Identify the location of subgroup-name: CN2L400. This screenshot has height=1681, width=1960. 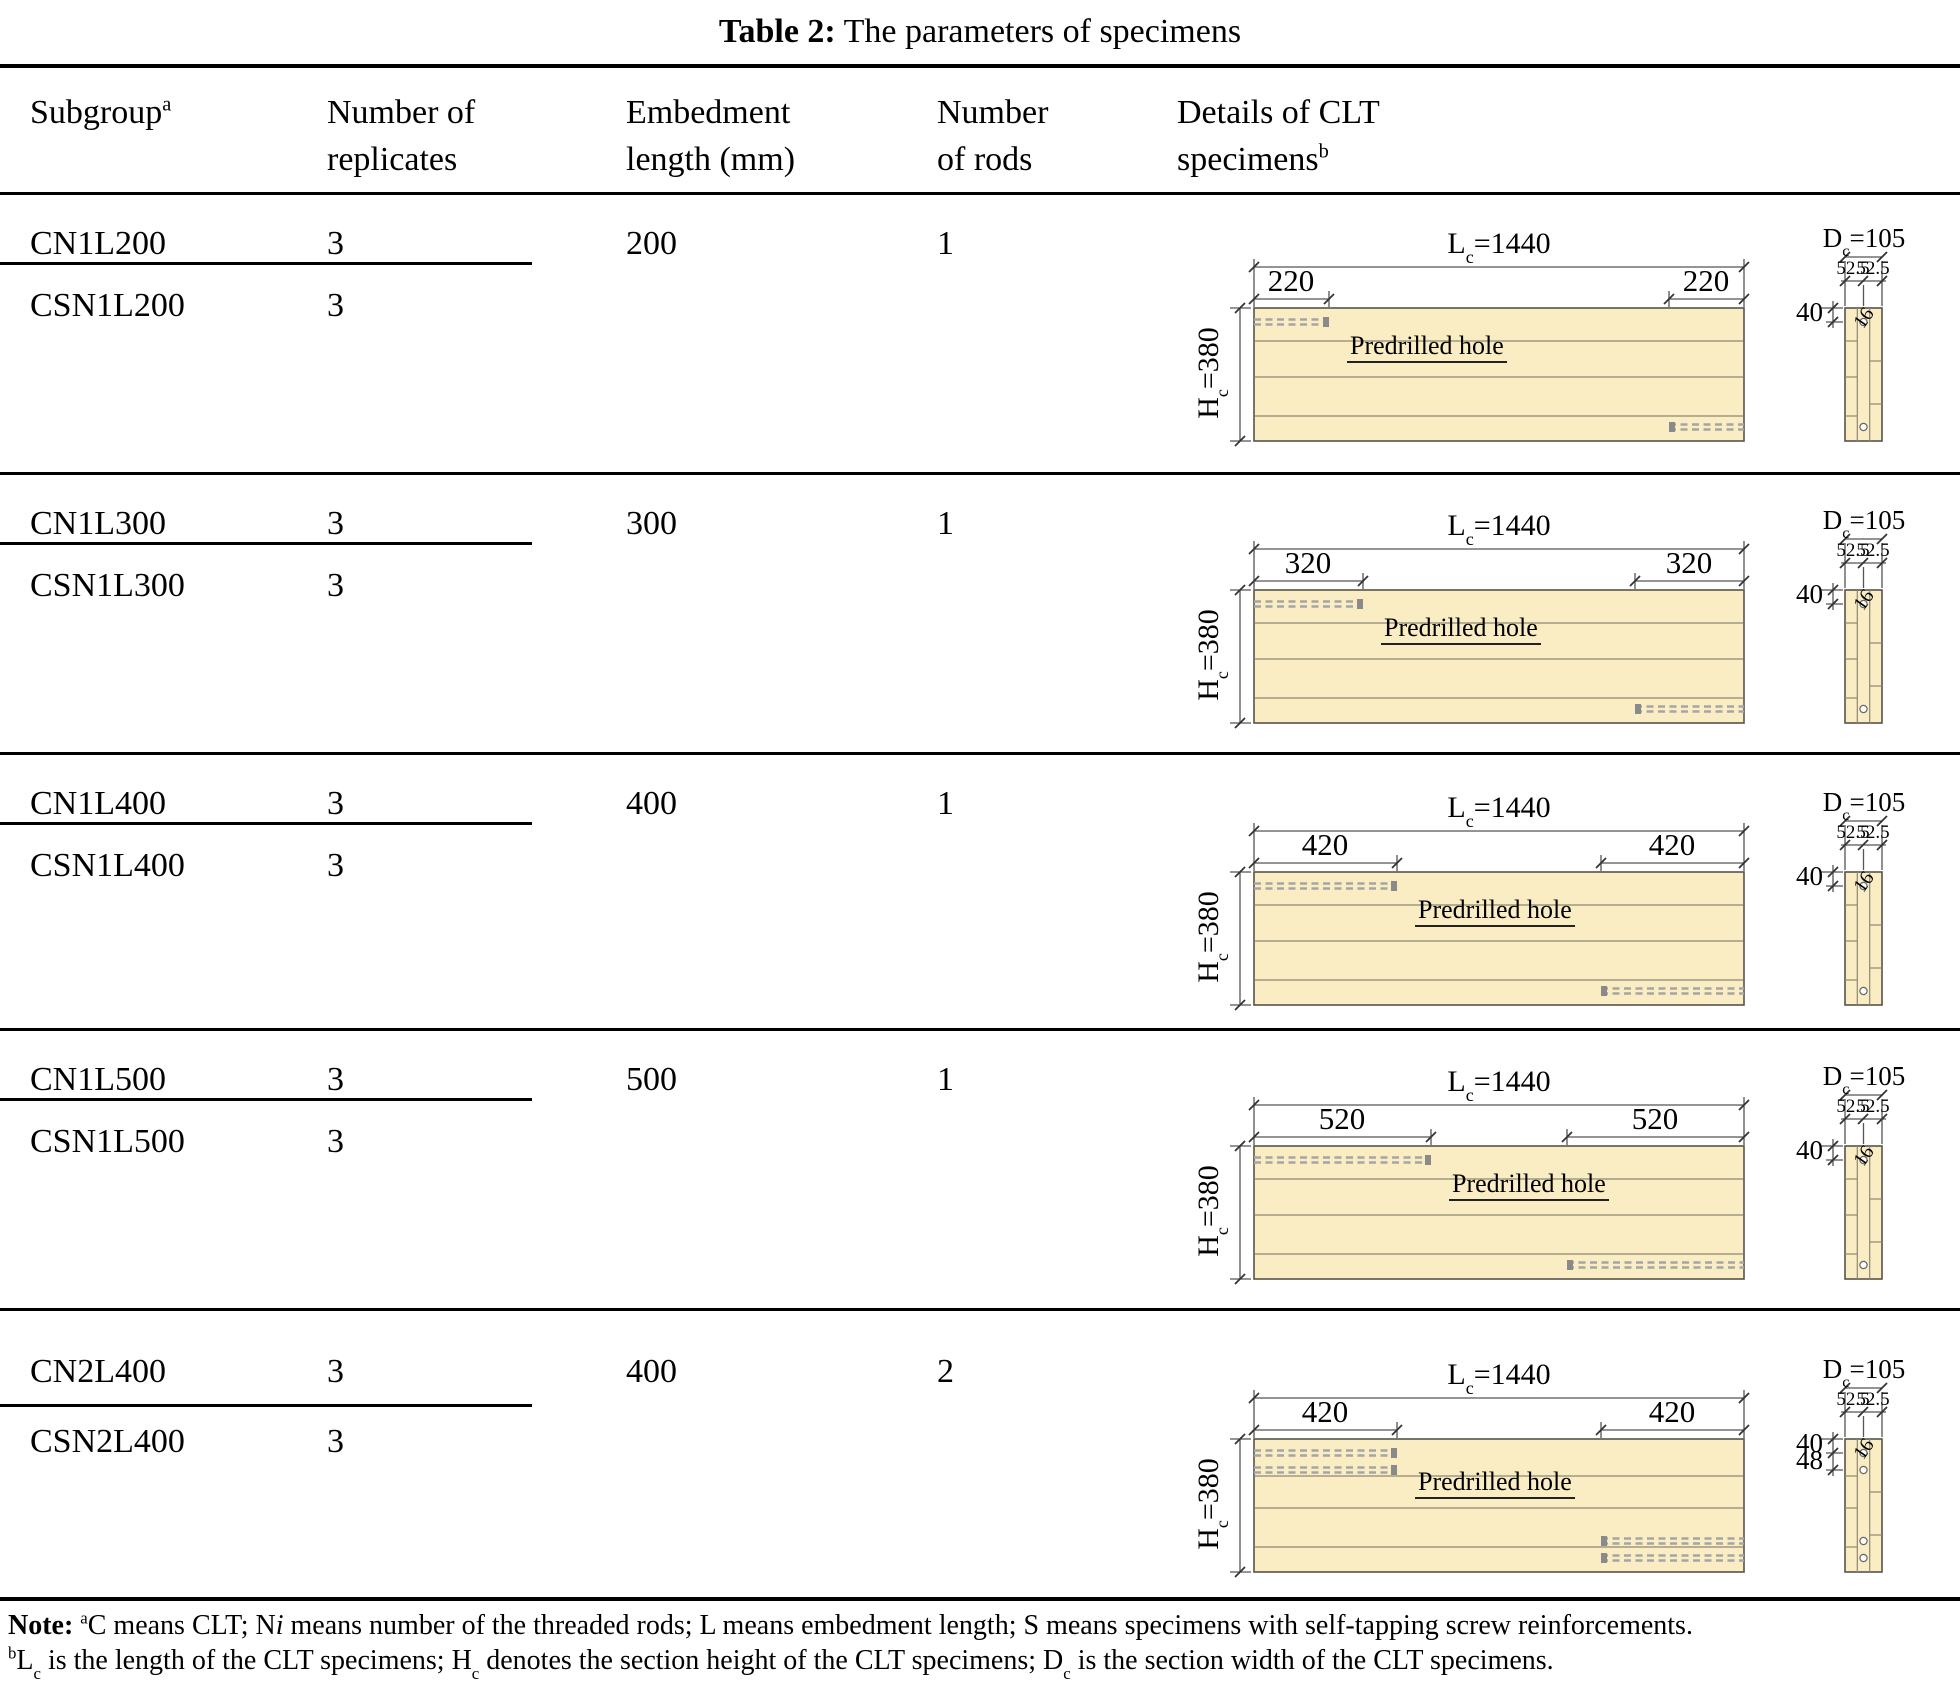
(98, 1371).